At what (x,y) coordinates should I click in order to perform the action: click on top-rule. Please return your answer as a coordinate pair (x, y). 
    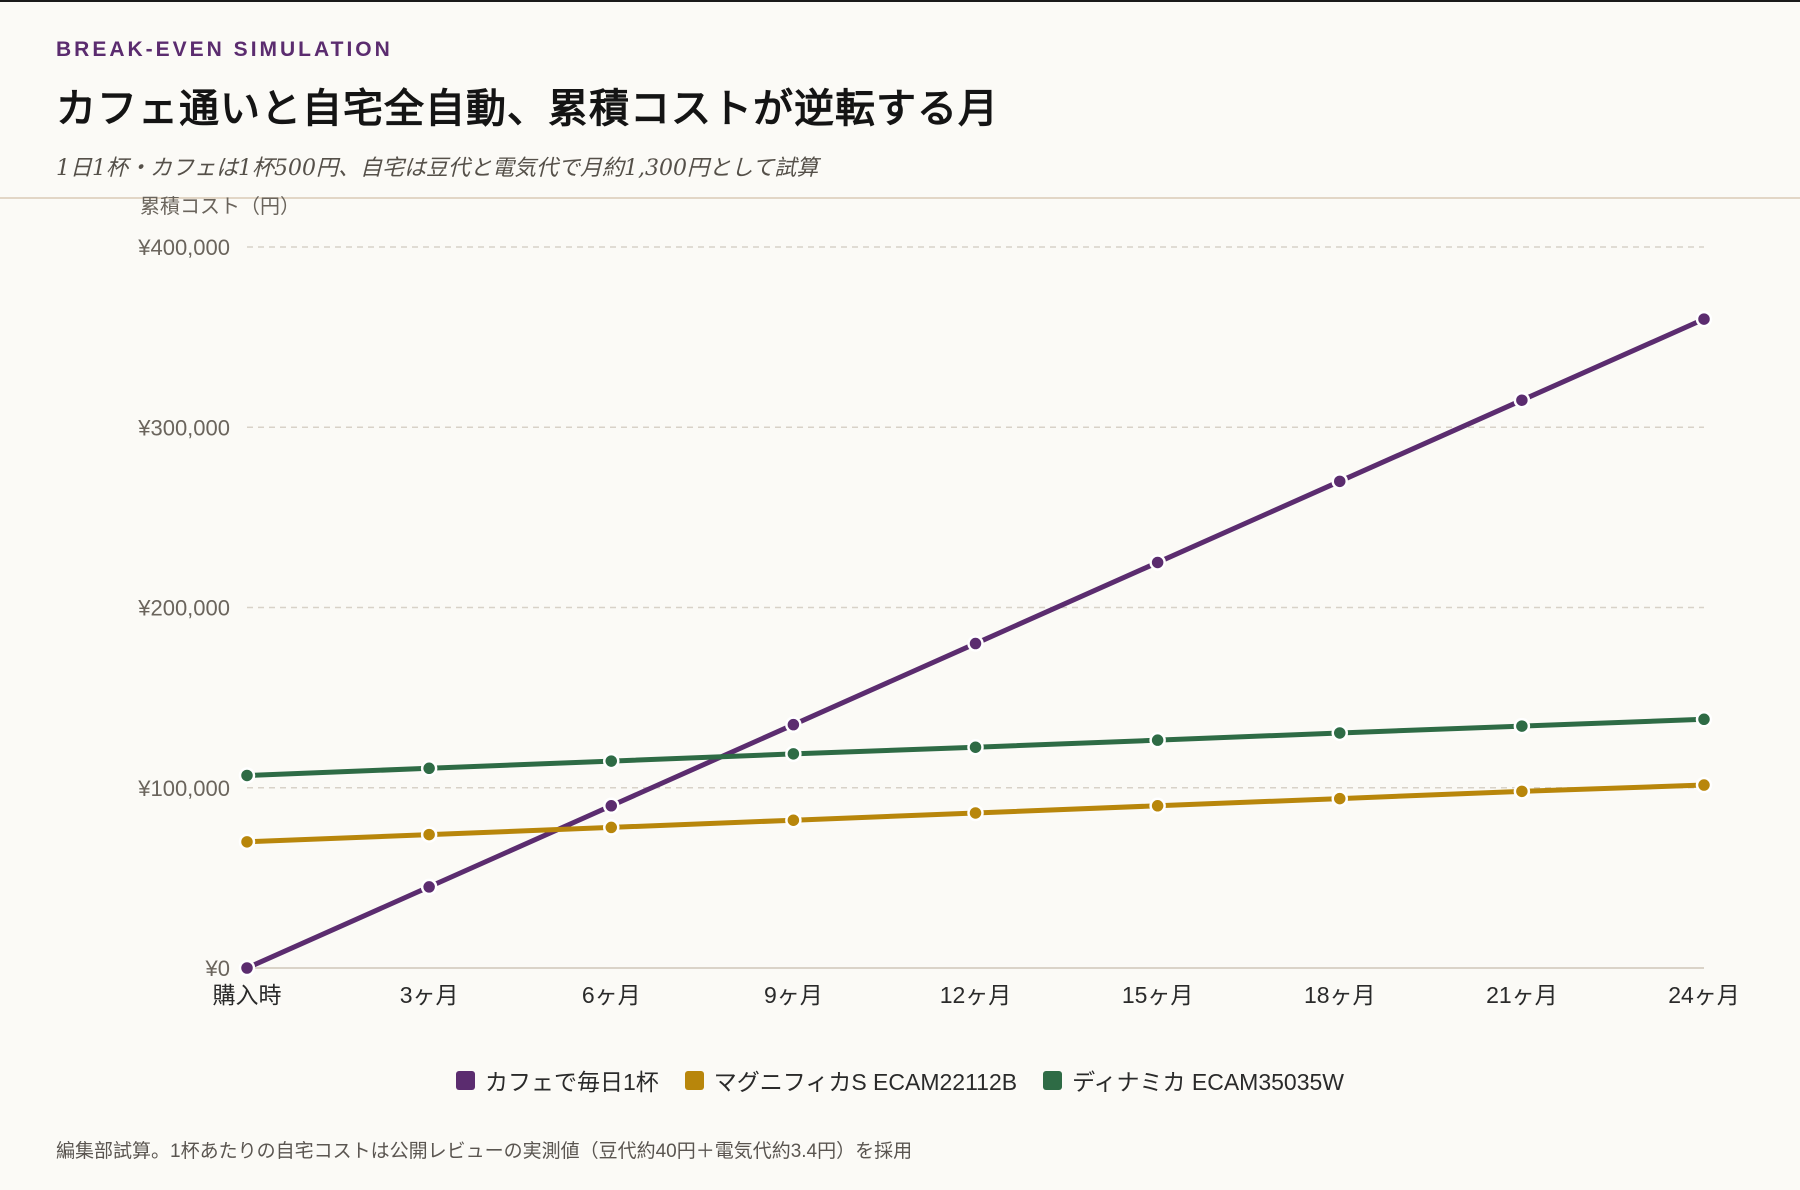
    Looking at the image, I should click on (900, 1).